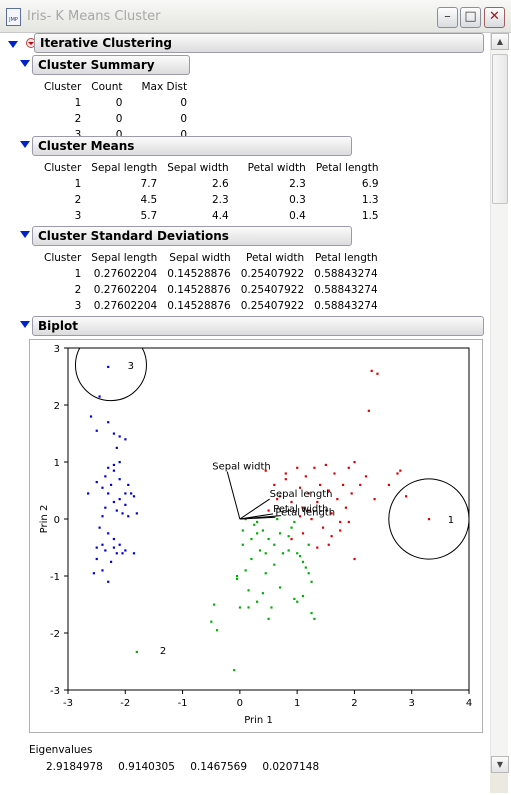  I want to click on ray-label: Sepal width, so click(241, 467).